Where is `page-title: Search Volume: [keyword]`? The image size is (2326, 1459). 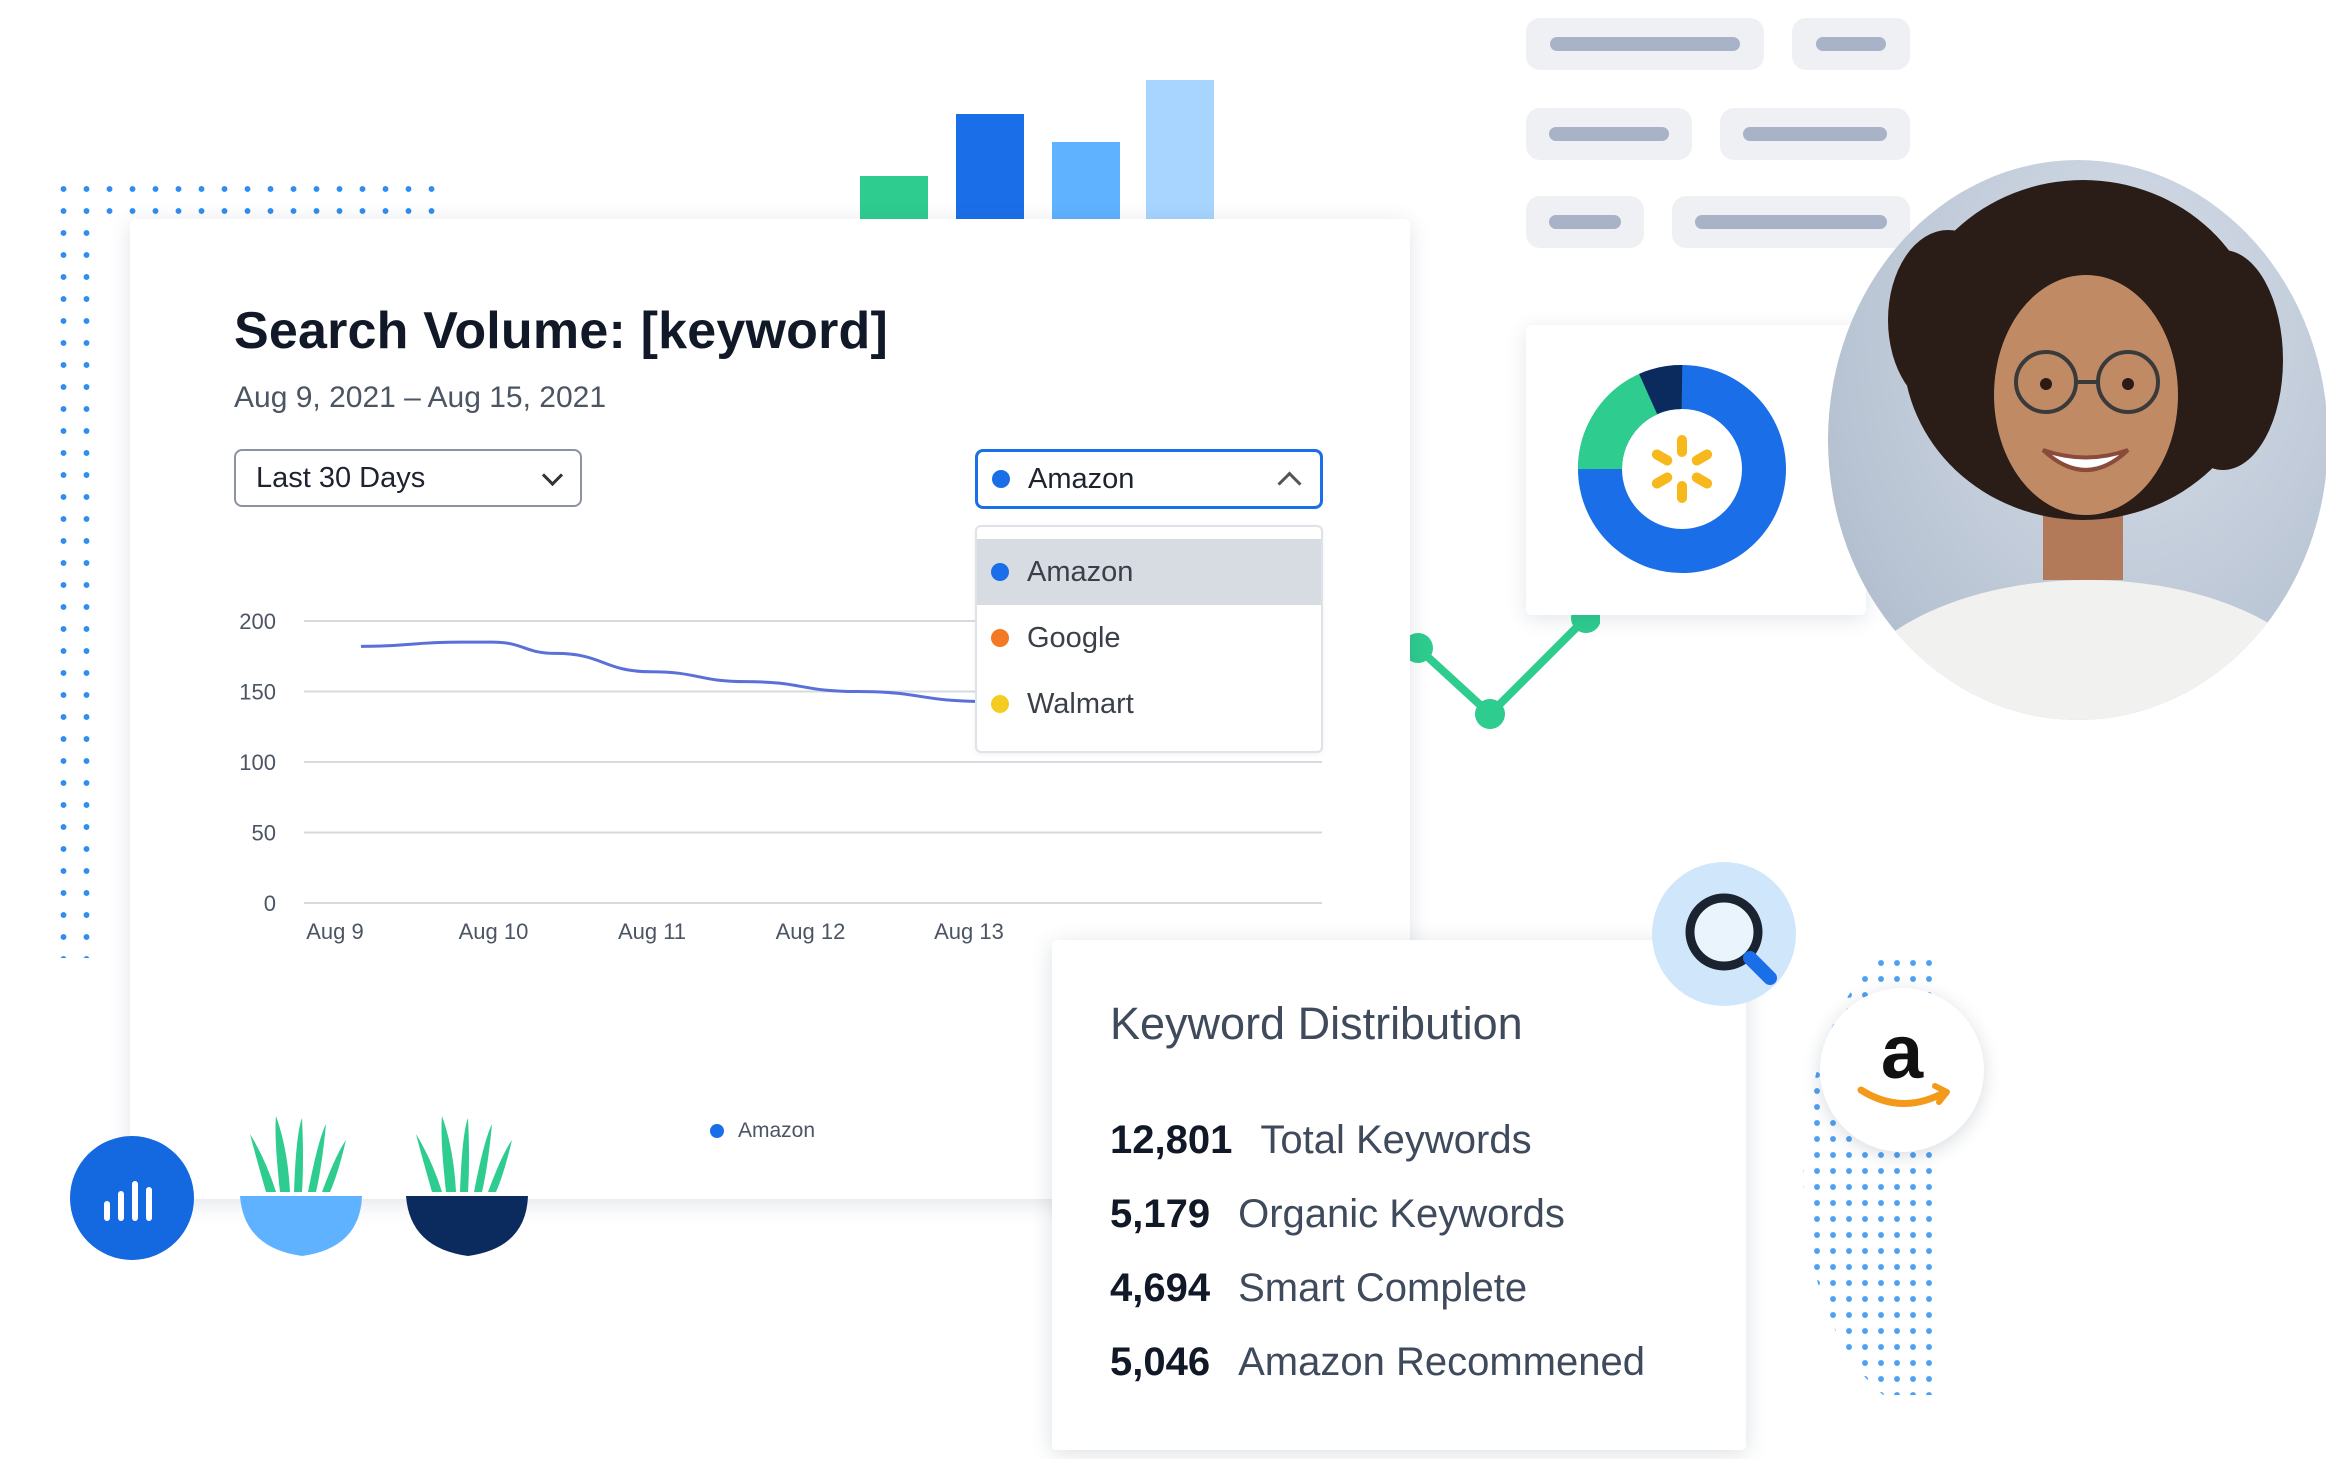
page-title: Search Volume: [keyword] is located at coordinates (561, 331).